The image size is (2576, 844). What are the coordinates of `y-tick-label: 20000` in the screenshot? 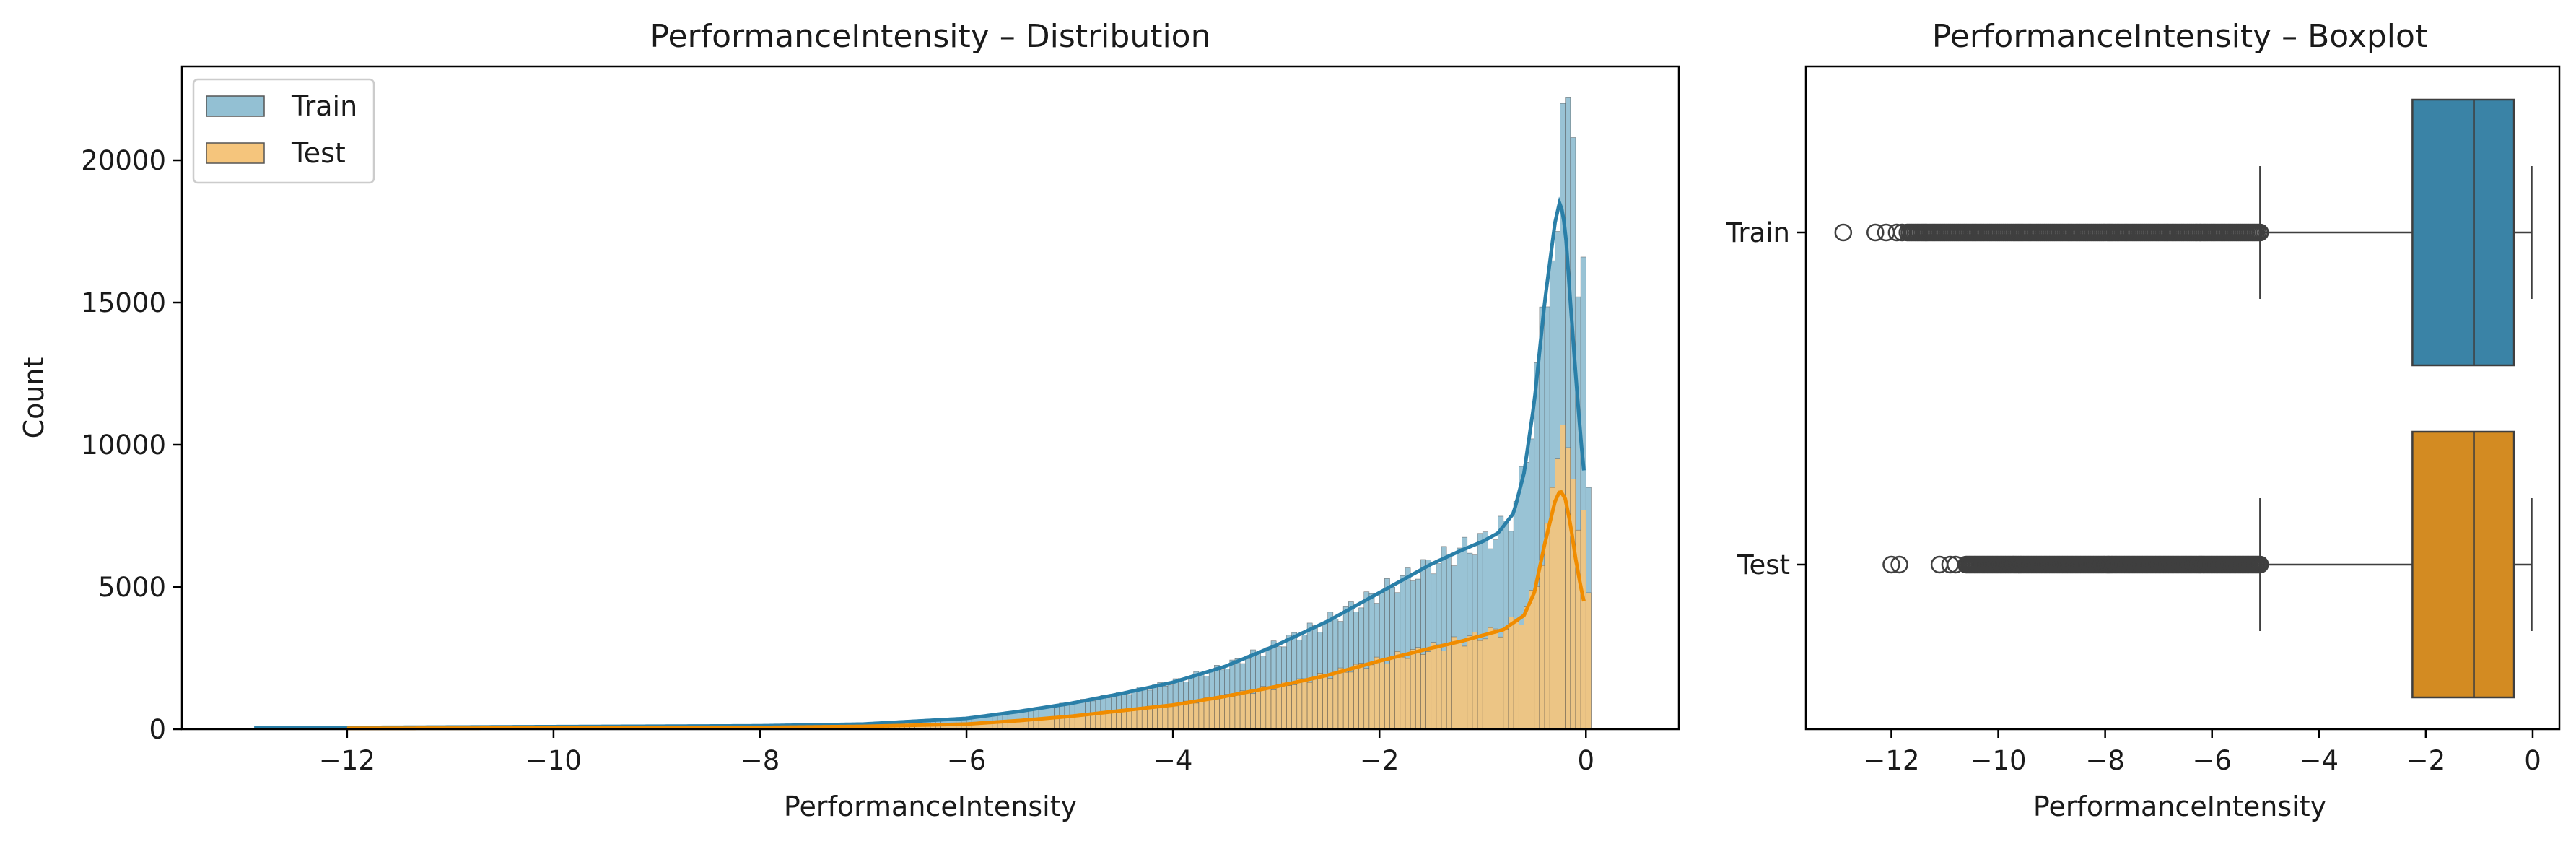 It's located at (123, 160).